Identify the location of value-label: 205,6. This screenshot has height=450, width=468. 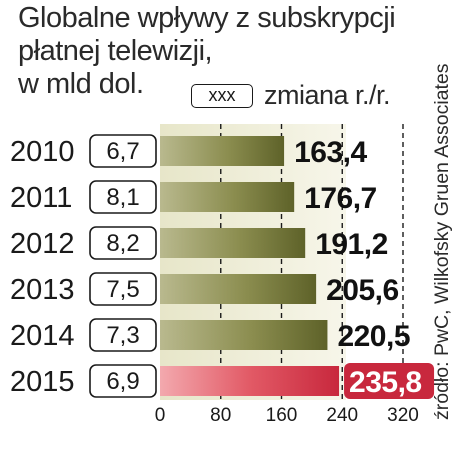
(362, 290).